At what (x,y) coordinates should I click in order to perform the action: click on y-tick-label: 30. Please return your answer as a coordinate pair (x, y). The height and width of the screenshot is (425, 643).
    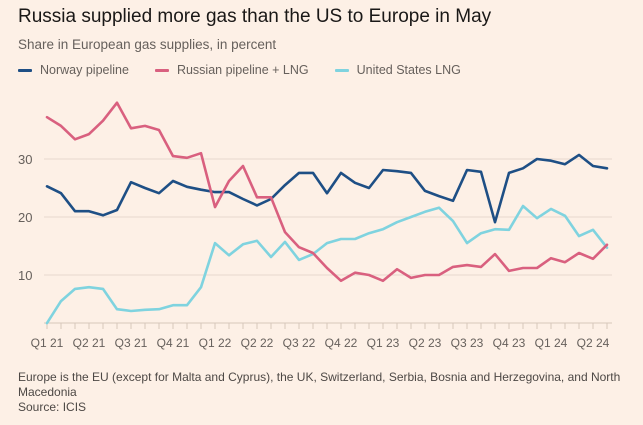
    Looking at the image, I should click on (25, 159).